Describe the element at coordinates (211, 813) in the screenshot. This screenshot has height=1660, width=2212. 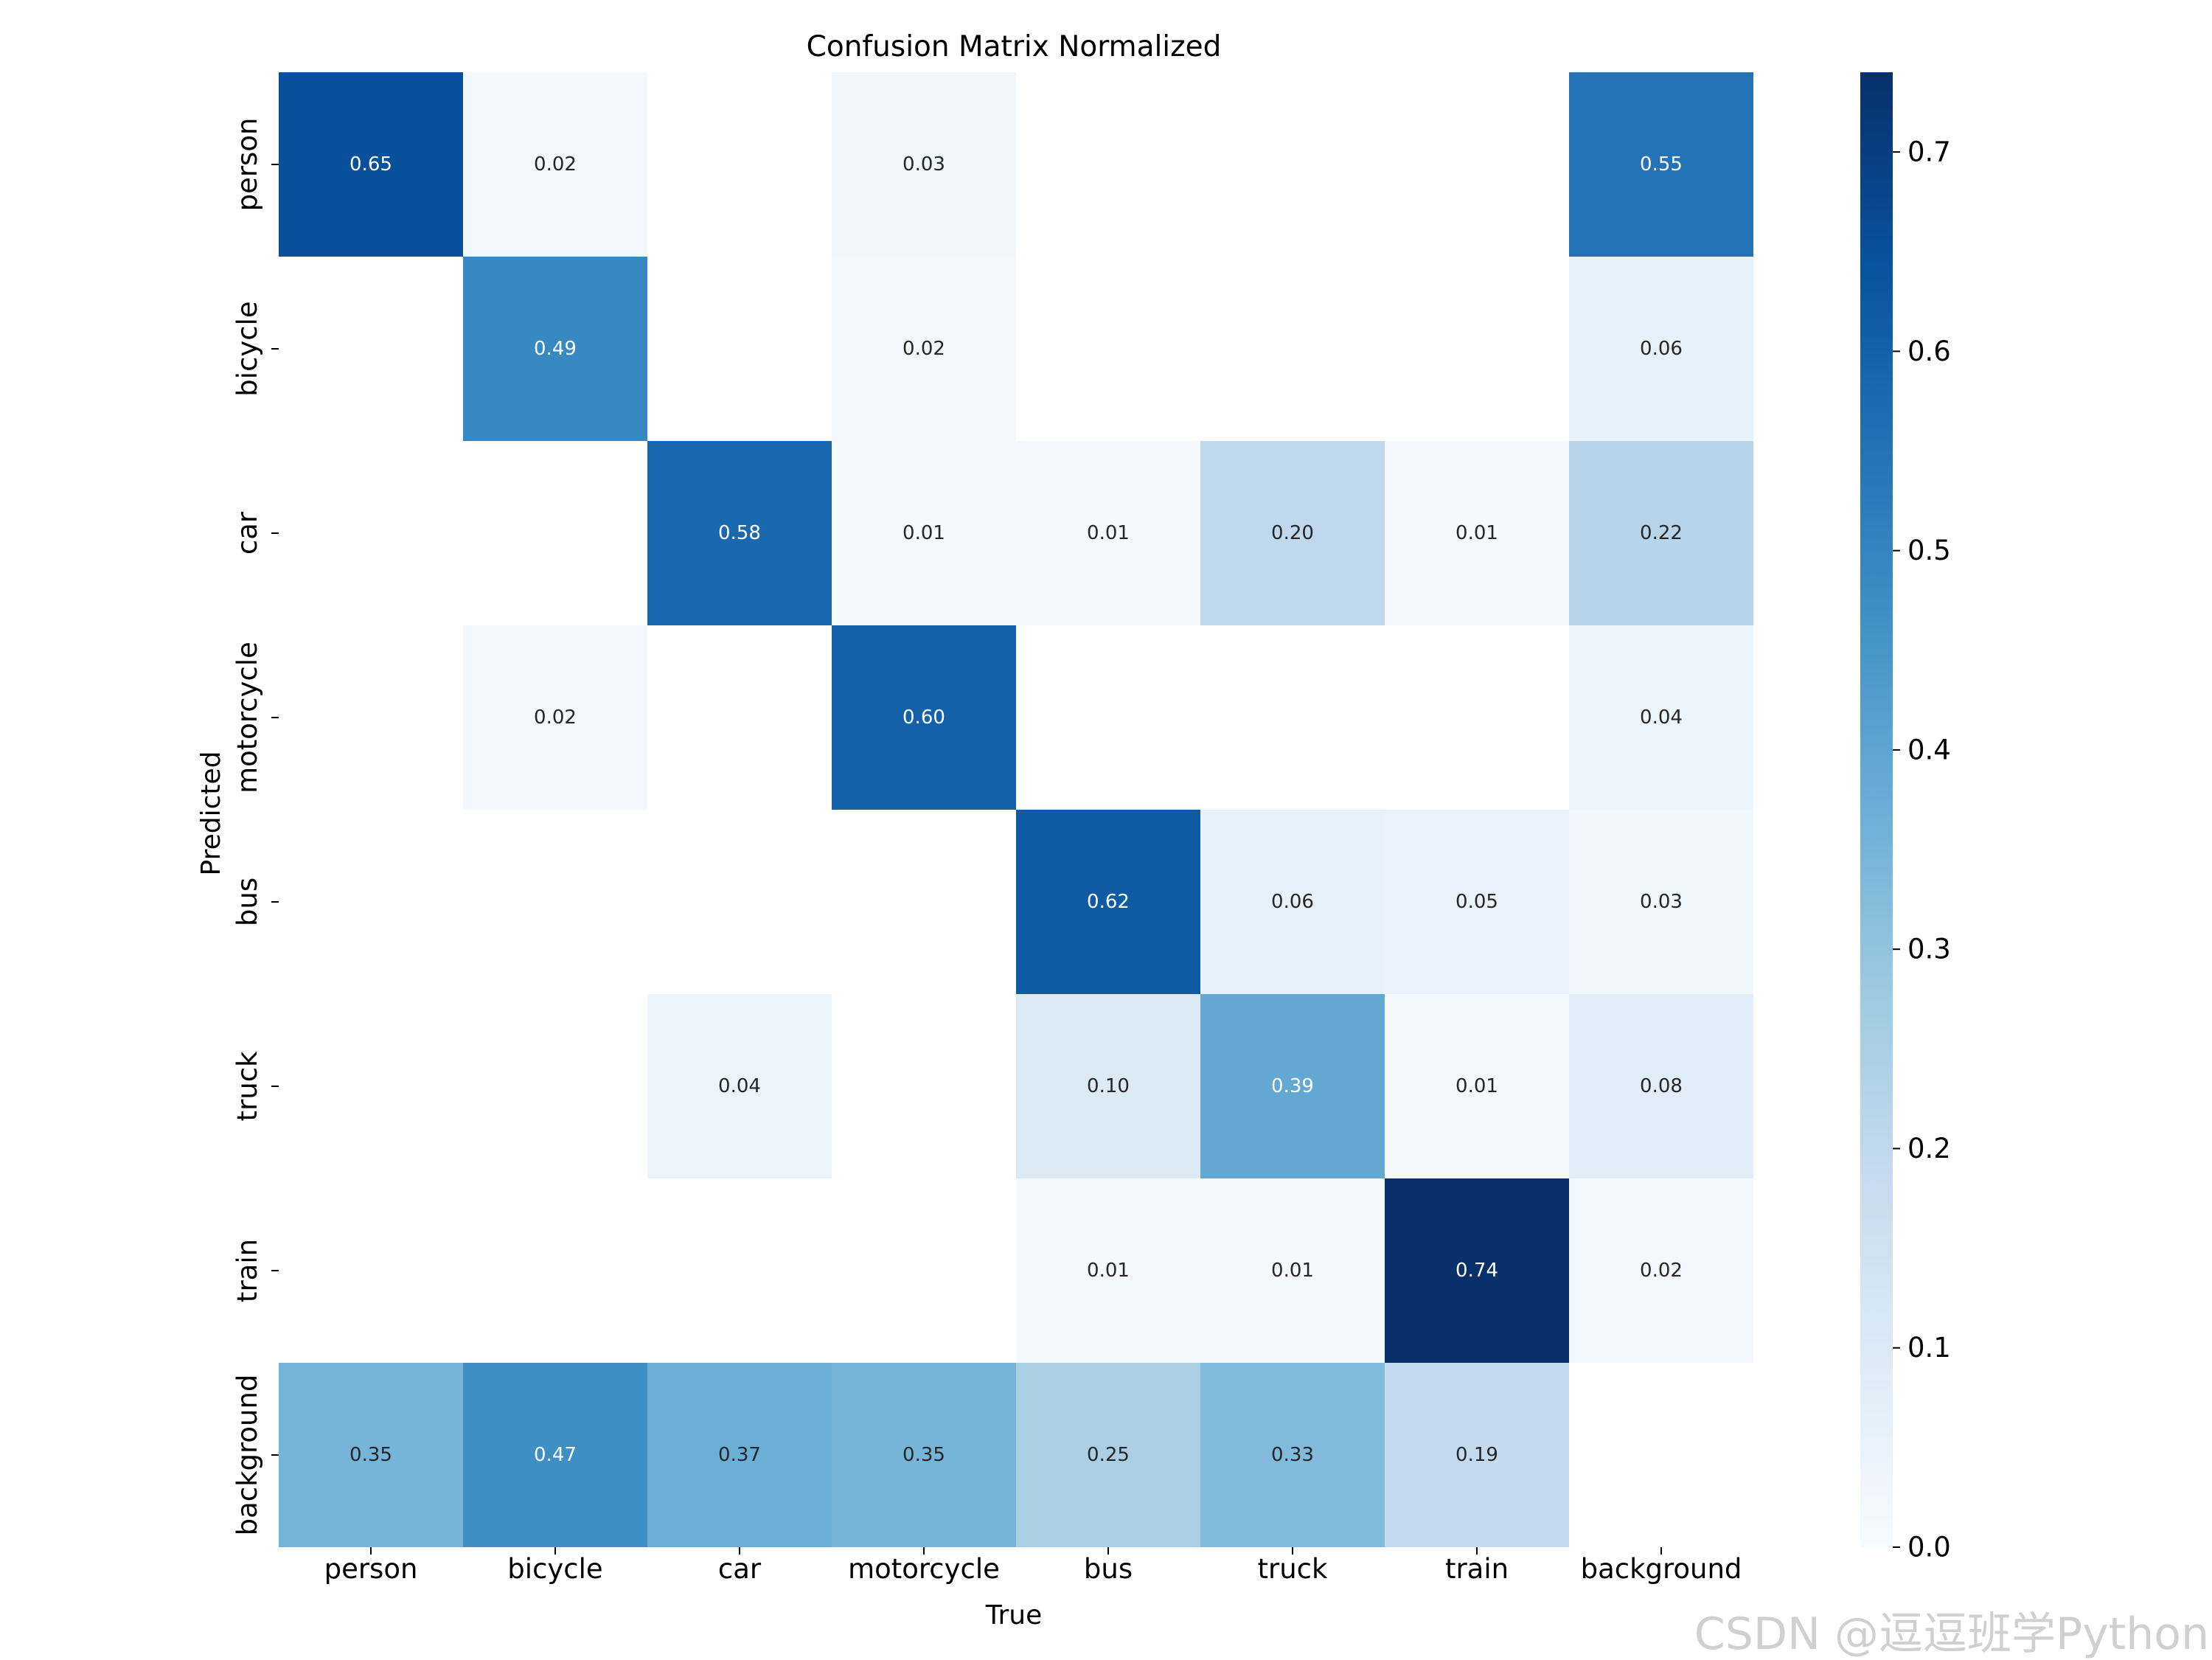
I see `y-axis-label: Predicted` at that location.